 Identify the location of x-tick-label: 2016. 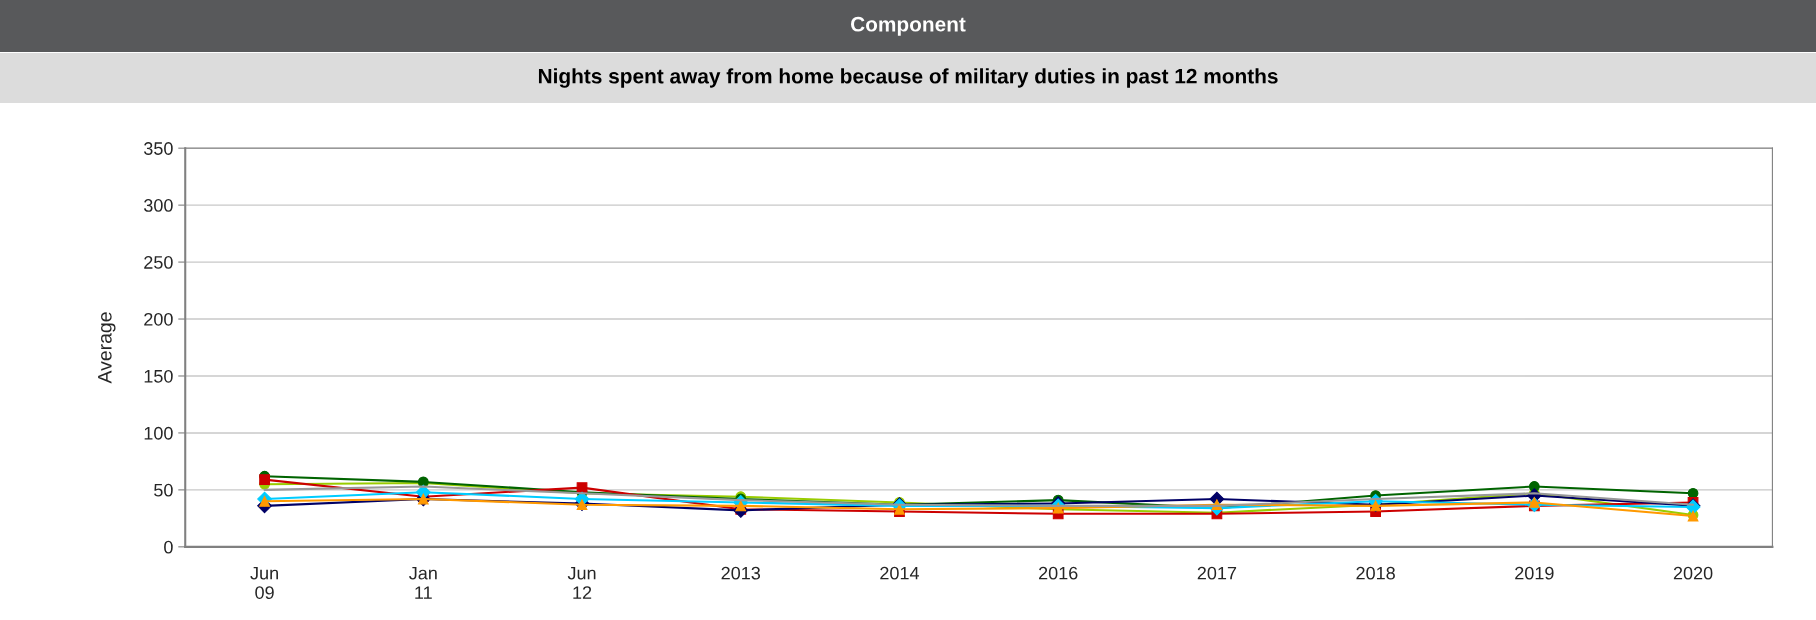
(1058, 573).